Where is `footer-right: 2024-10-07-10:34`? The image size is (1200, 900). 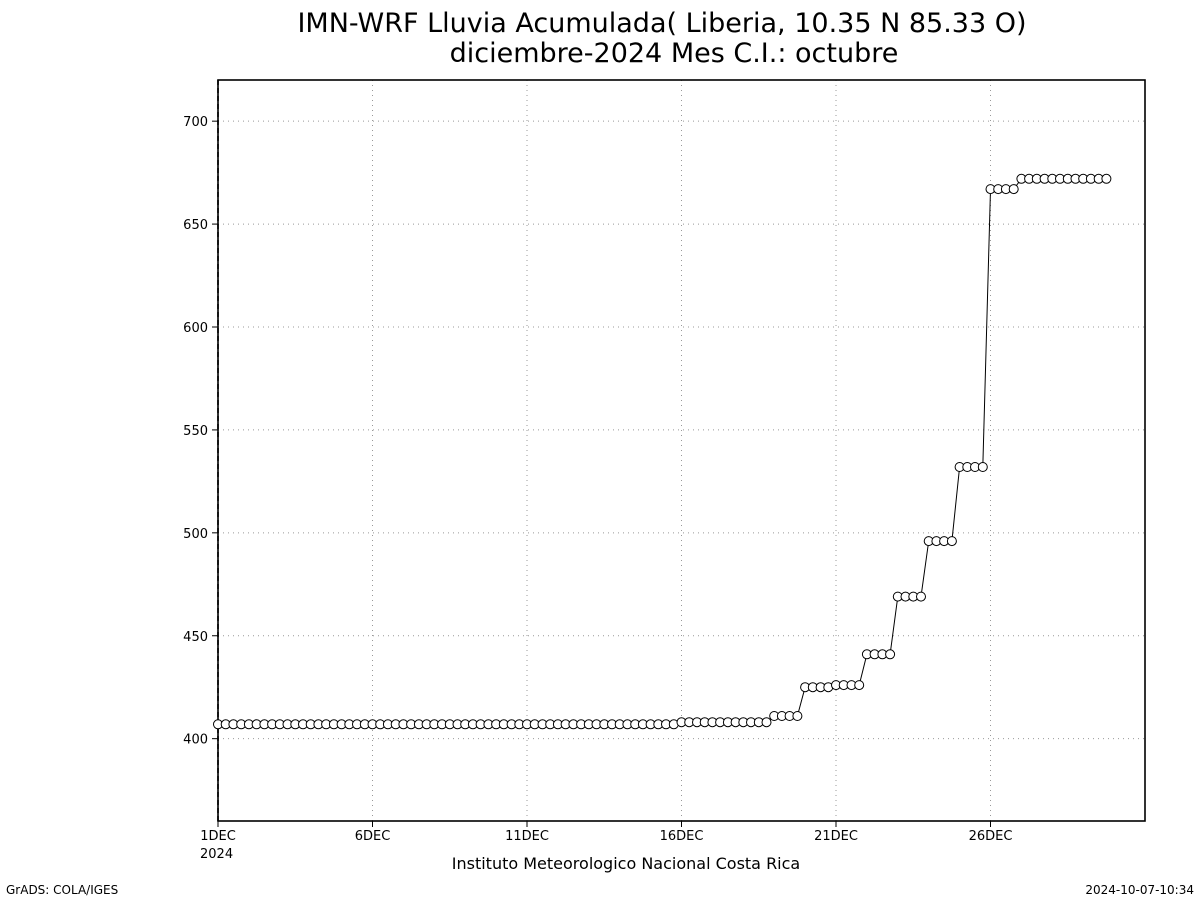
footer-right: 2024-10-07-10:34 is located at coordinates (1139, 890).